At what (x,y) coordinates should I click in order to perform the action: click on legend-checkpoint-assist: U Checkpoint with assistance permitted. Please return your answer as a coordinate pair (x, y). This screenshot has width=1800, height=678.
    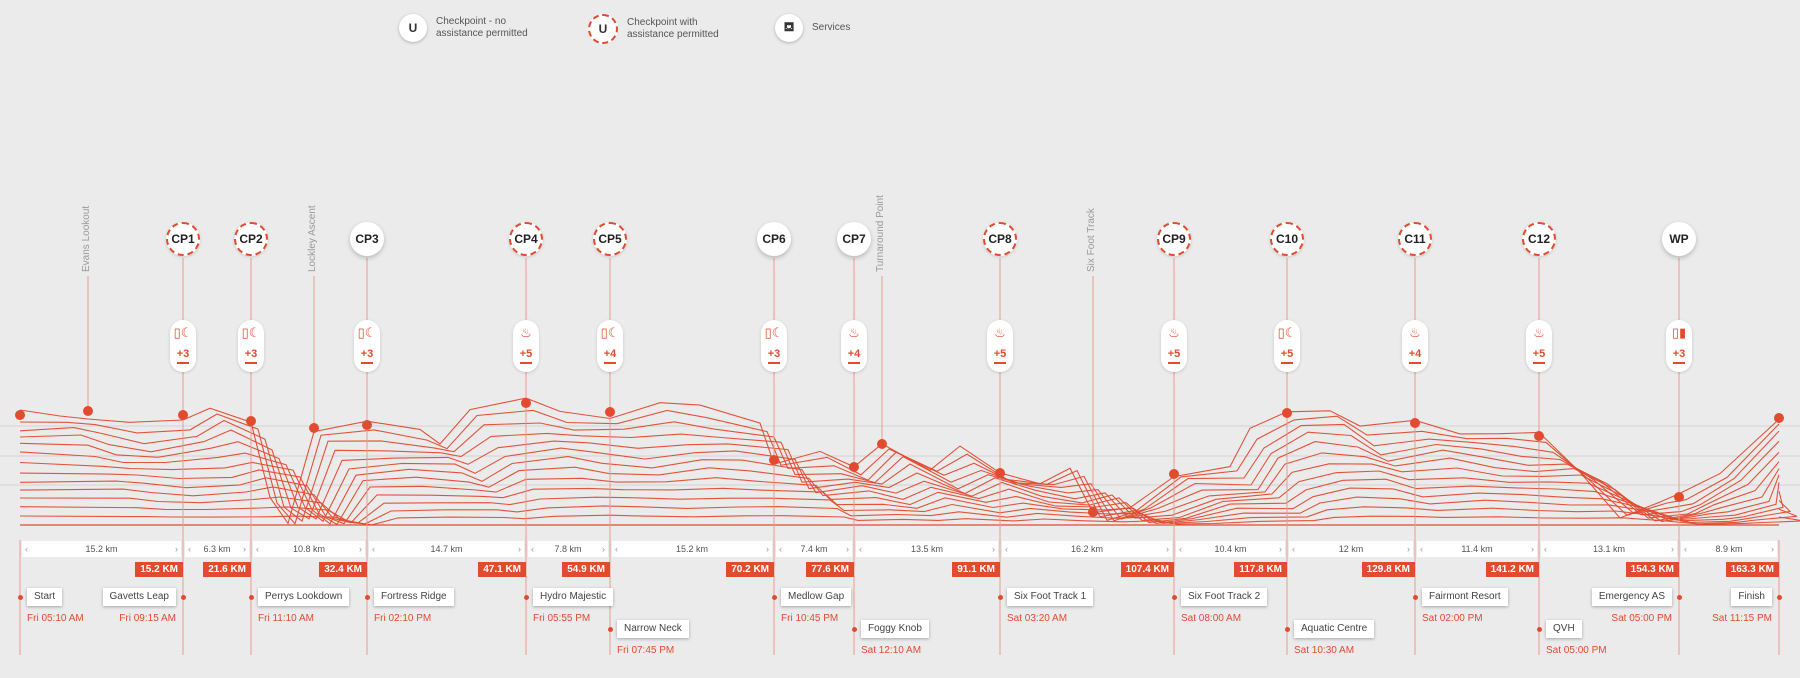
    Looking at the image, I should click on (667, 29).